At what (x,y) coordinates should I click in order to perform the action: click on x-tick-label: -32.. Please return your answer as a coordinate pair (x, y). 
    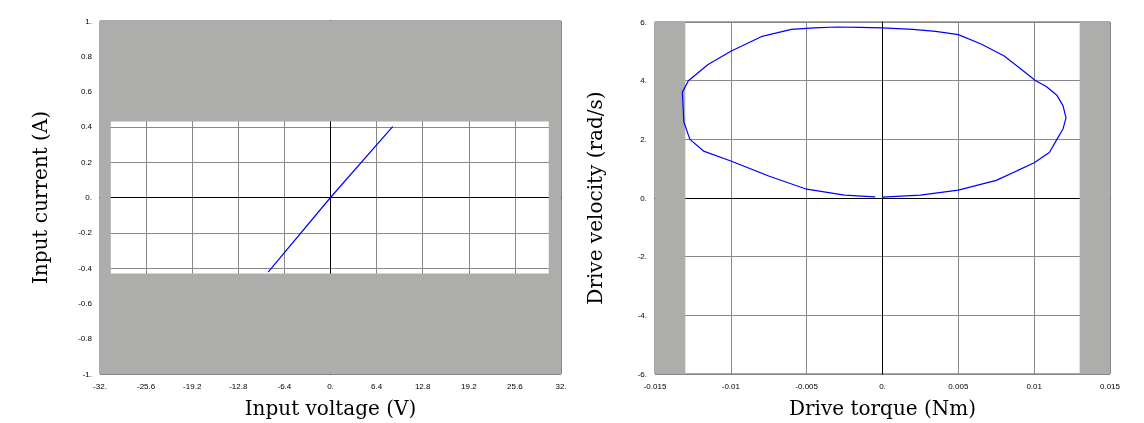
    Looking at the image, I should click on (100, 386).